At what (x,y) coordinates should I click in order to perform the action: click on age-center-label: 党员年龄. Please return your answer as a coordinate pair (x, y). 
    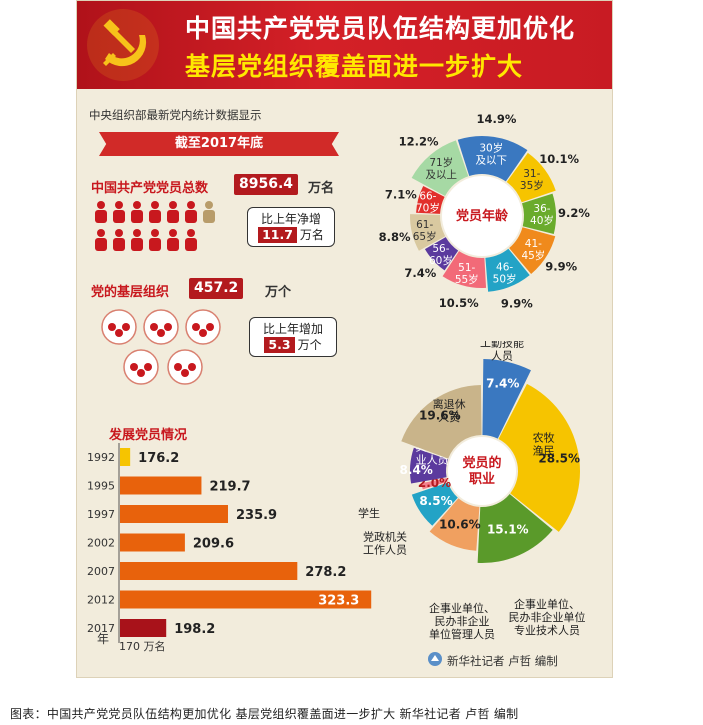
    Looking at the image, I should click on (482, 216).